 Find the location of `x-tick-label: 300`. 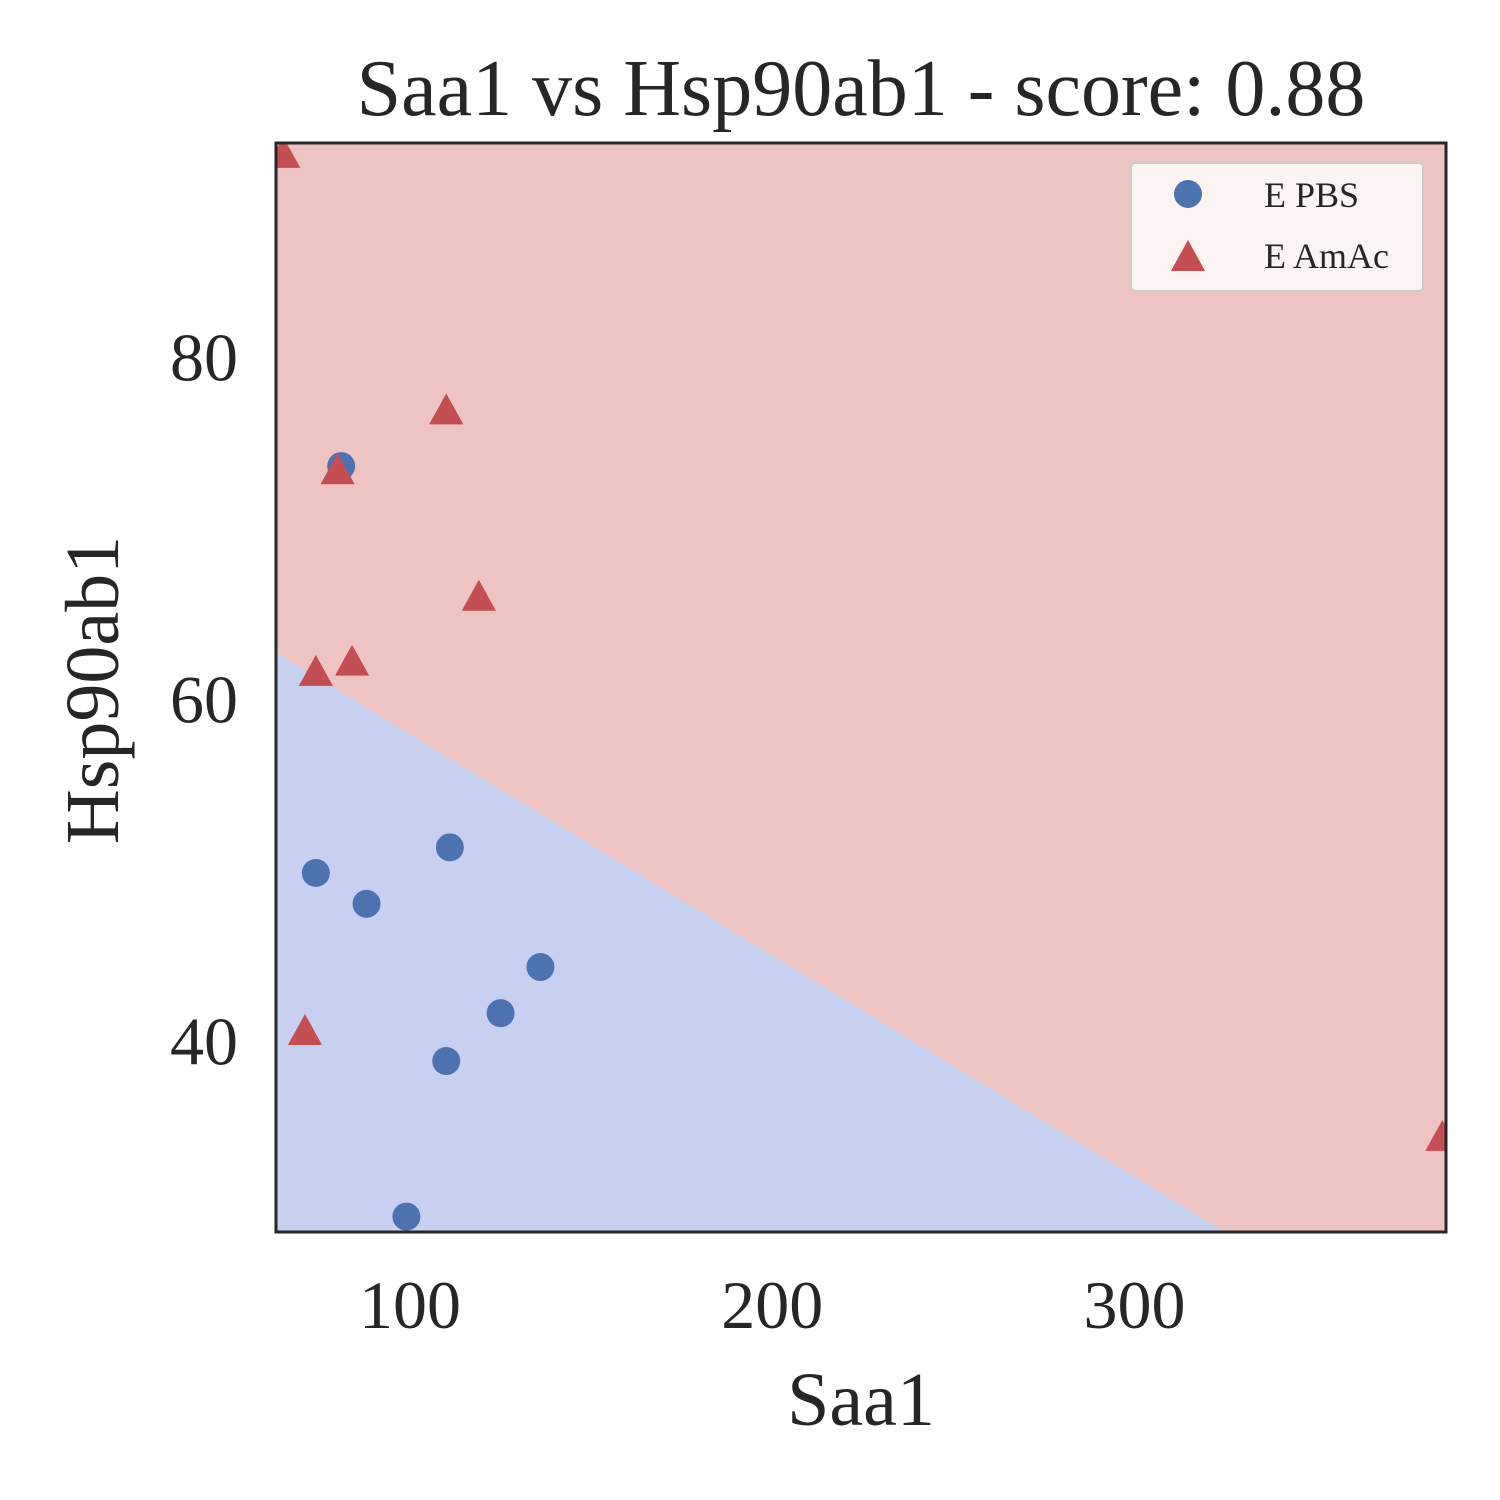

x-tick-label: 300 is located at coordinates (1134, 1305).